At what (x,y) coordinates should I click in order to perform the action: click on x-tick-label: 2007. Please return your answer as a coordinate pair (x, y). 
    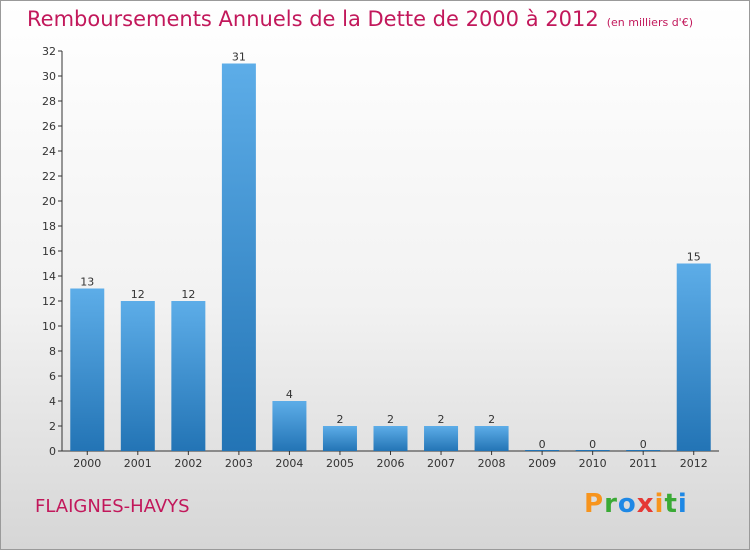
    Looking at the image, I should click on (441, 463).